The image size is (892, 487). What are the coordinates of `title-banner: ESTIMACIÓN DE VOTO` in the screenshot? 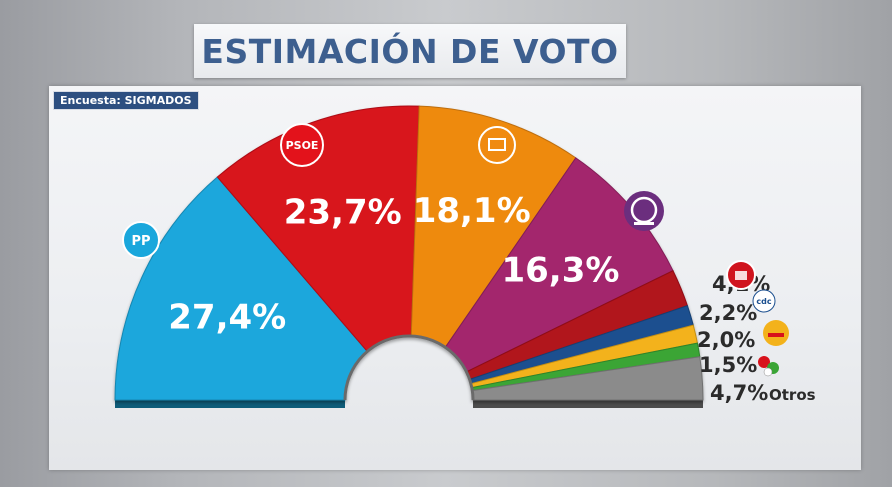 It's located at (410, 51).